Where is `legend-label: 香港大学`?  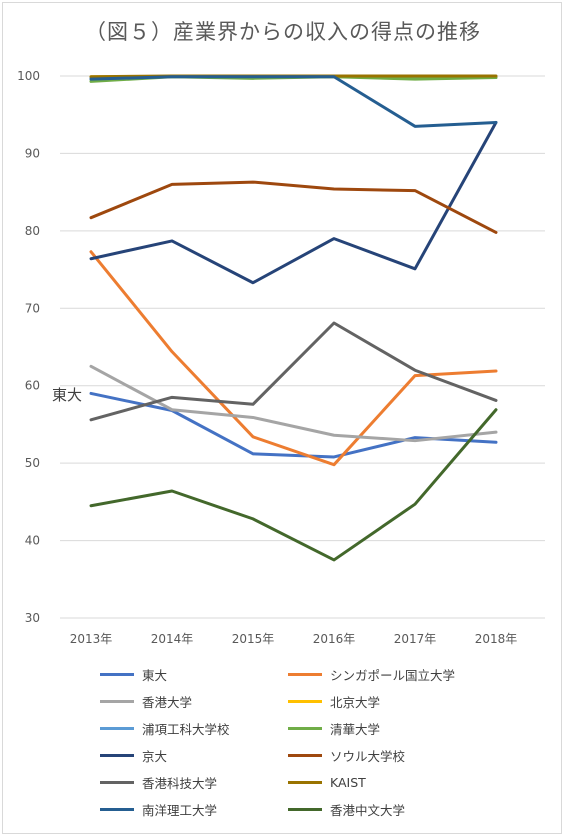
legend-label: 香港大学 is located at coordinates (167, 702).